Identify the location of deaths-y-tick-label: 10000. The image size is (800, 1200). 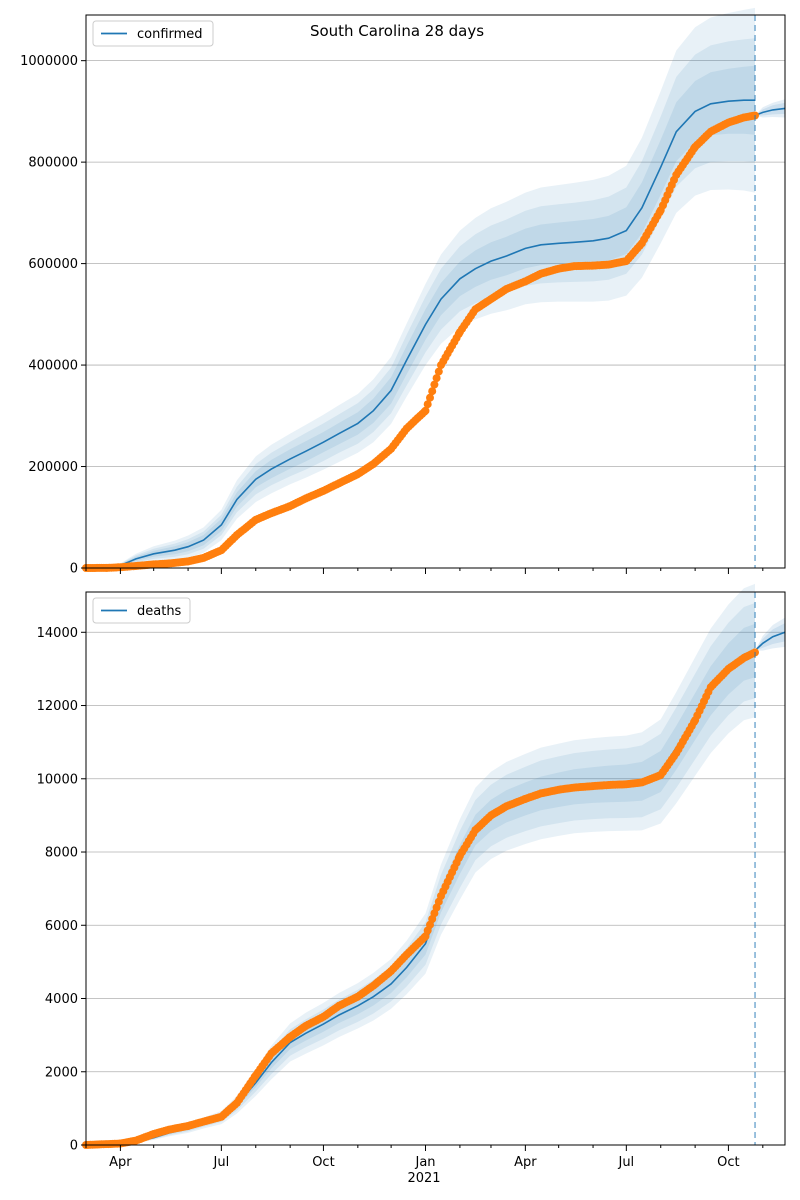
(57, 779).